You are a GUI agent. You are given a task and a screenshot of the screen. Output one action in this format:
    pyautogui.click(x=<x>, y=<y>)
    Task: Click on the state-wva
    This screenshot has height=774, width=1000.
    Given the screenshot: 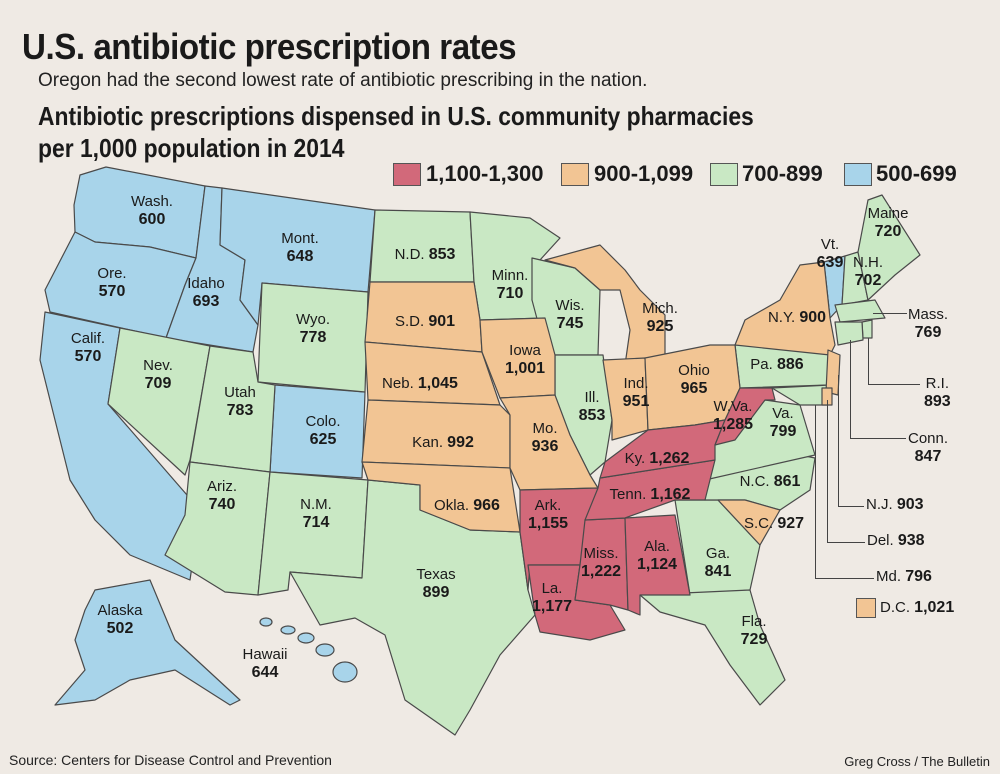 What is the action you would take?
    pyautogui.click(x=745, y=416)
    